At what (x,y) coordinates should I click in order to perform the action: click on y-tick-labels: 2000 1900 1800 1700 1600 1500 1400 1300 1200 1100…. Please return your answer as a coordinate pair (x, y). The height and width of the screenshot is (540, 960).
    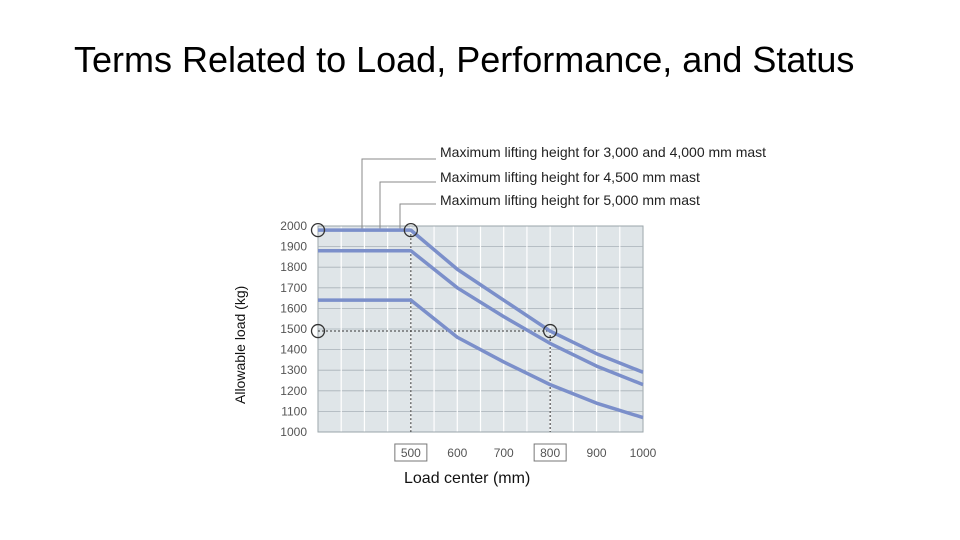
    Looking at the image, I should click on (293, 329).